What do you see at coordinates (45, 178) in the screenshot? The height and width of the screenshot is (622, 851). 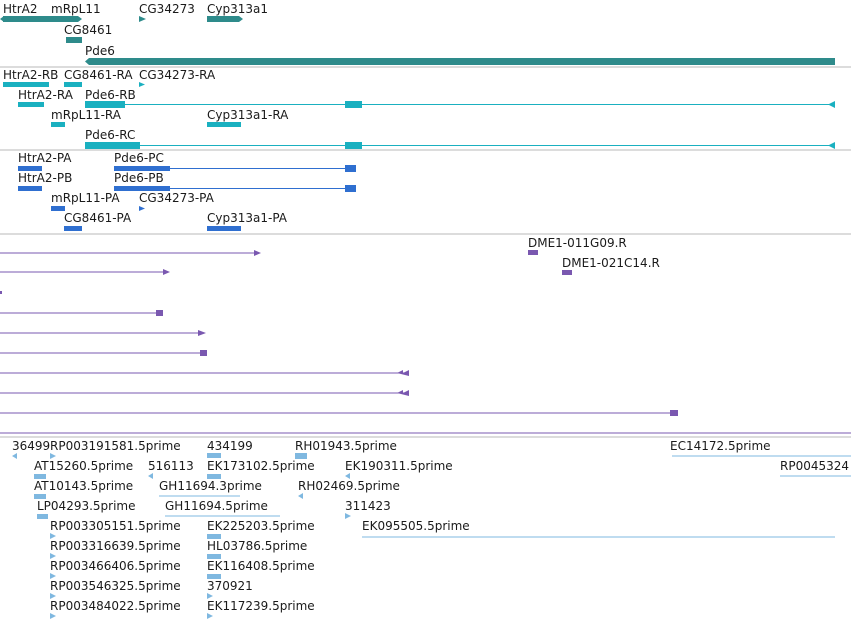 I see `protein-label-htra2-pb: HtrA2-PB` at bounding box center [45, 178].